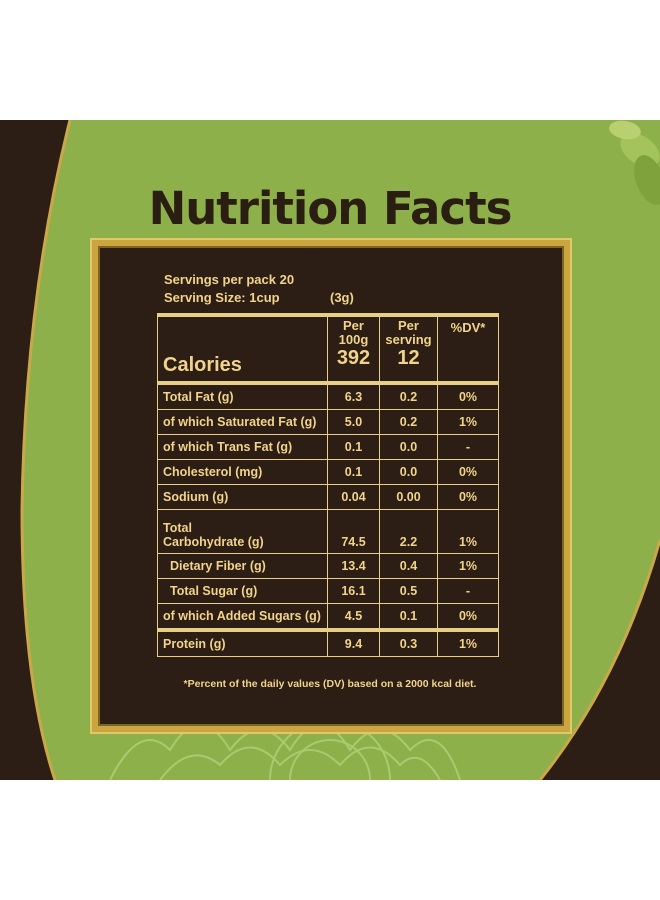 This screenshot has height=900, width=660. I want to click on table-row: Protein (g) 9.4 0.3 1%, so click(328, 642).